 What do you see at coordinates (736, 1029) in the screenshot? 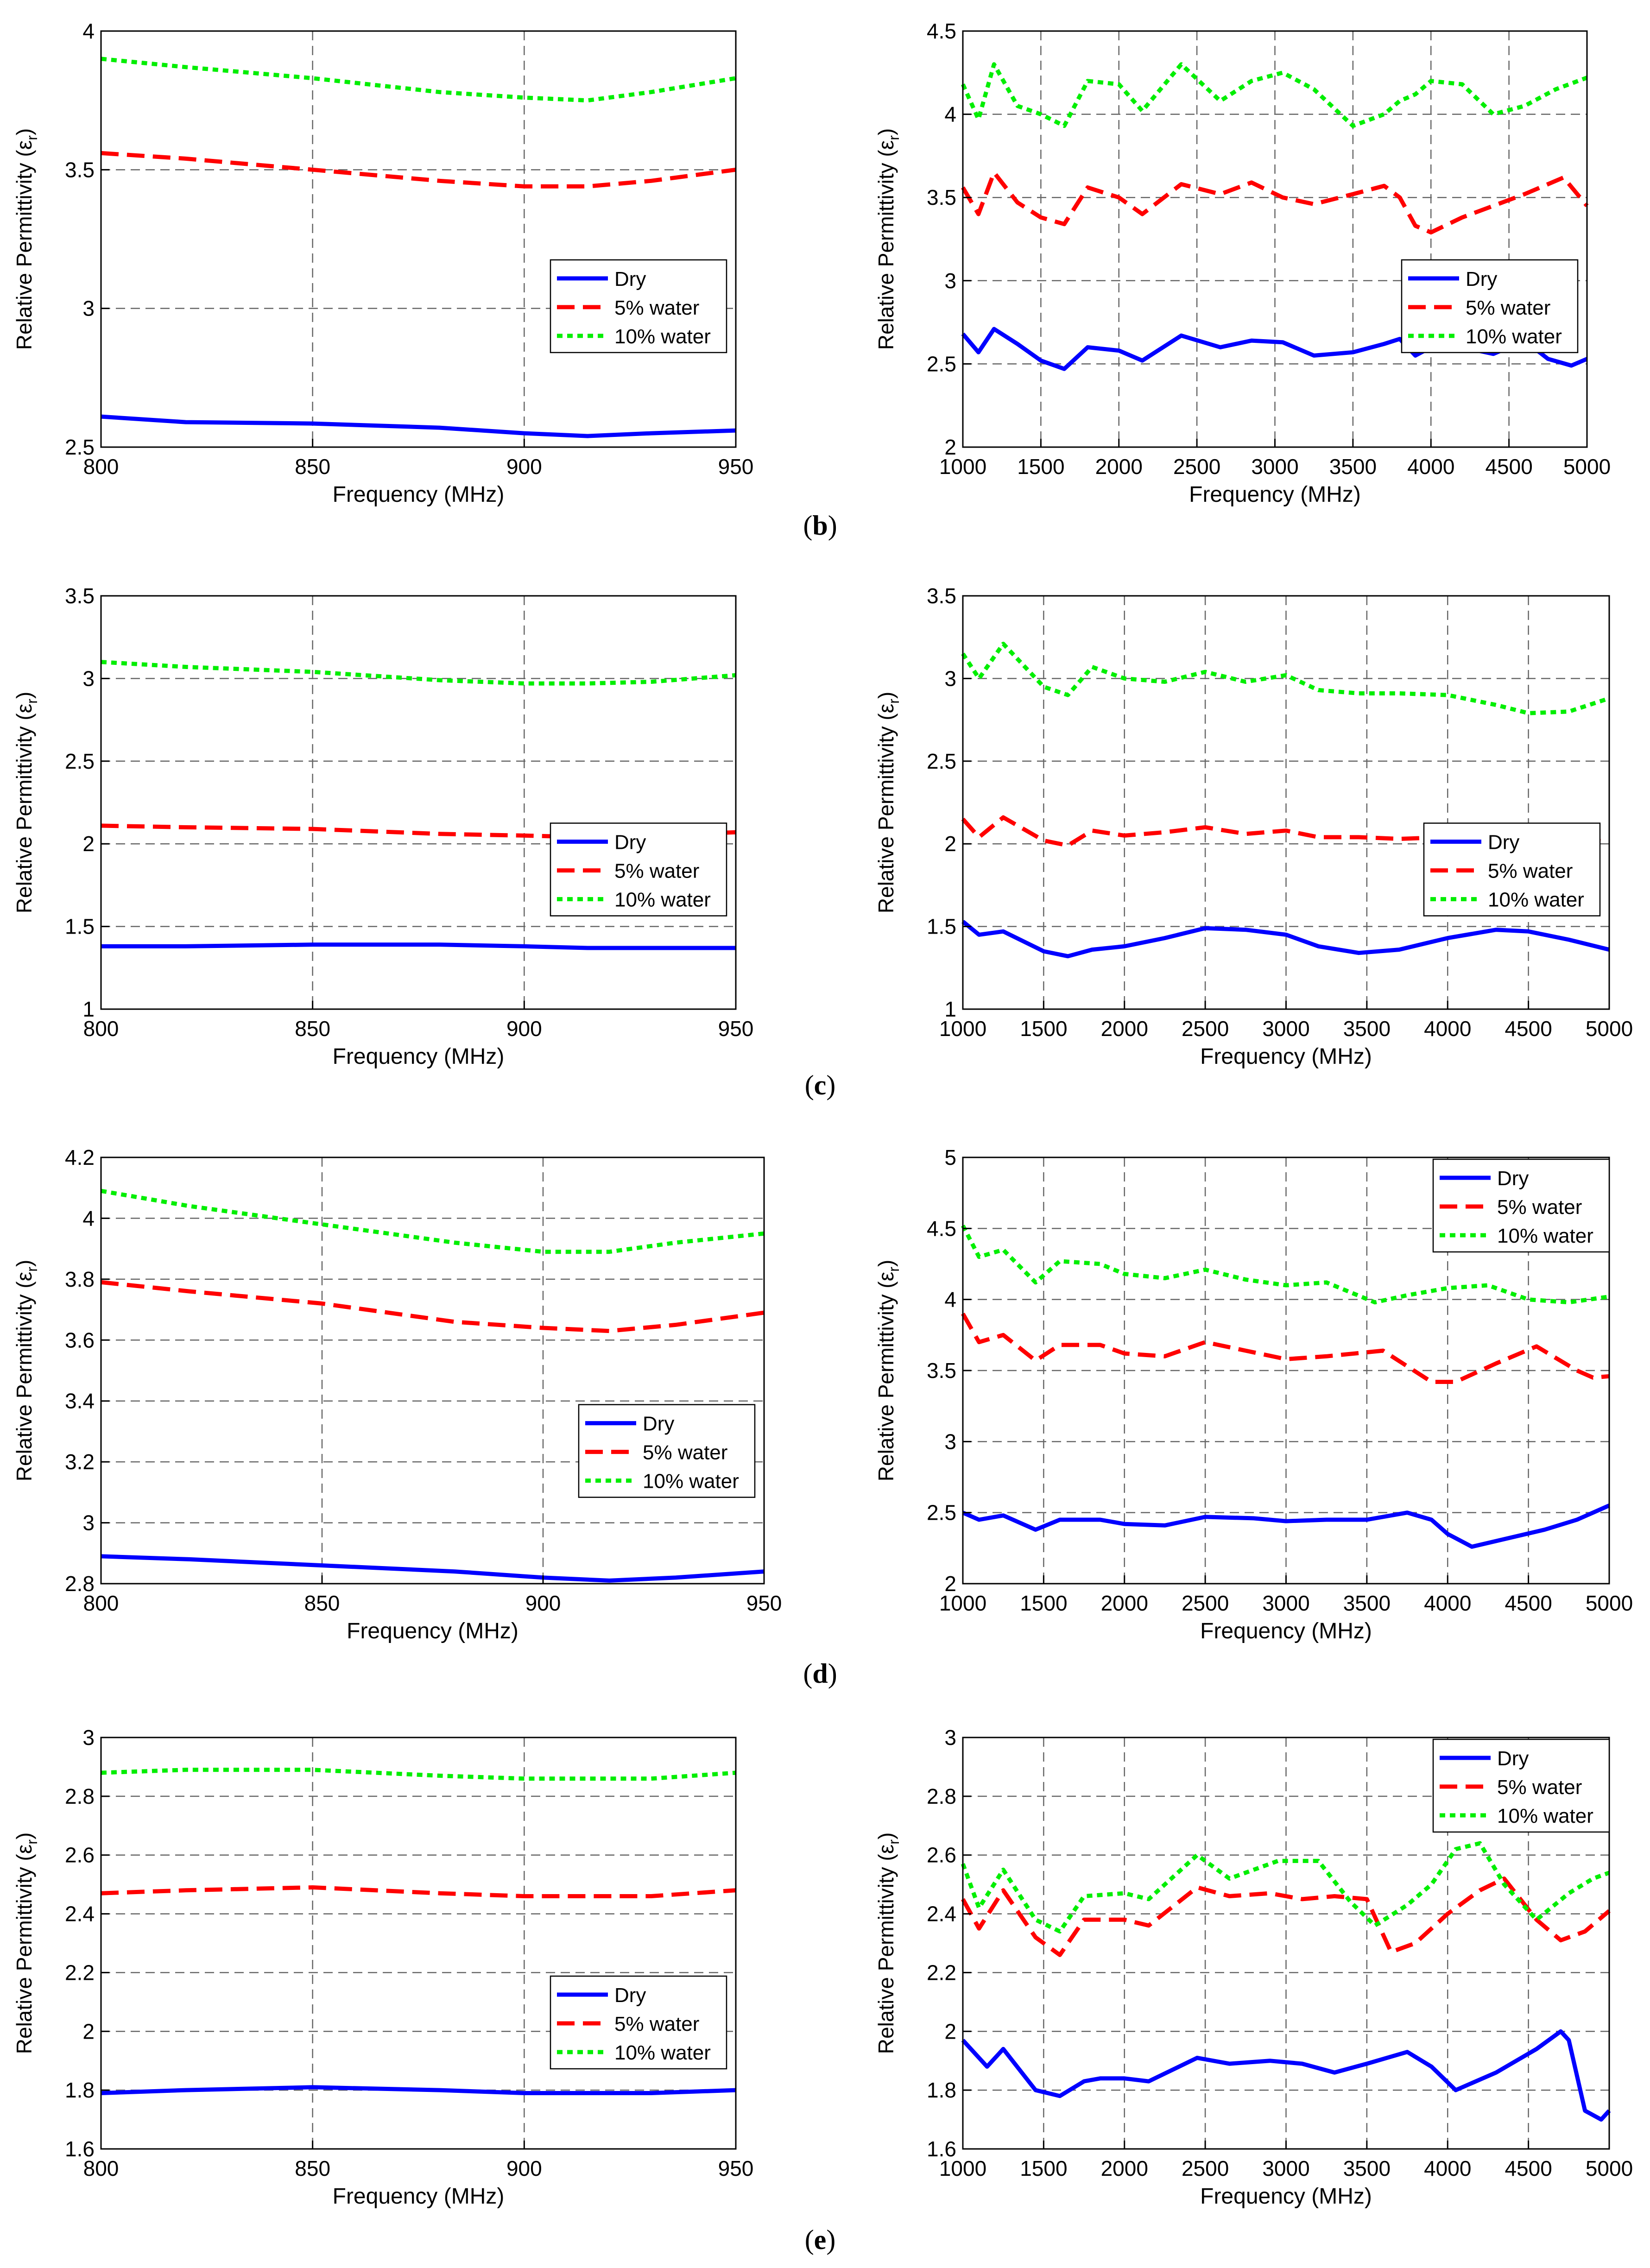
I see `x-tick-label: 950` at bounding box center [736, 1029].